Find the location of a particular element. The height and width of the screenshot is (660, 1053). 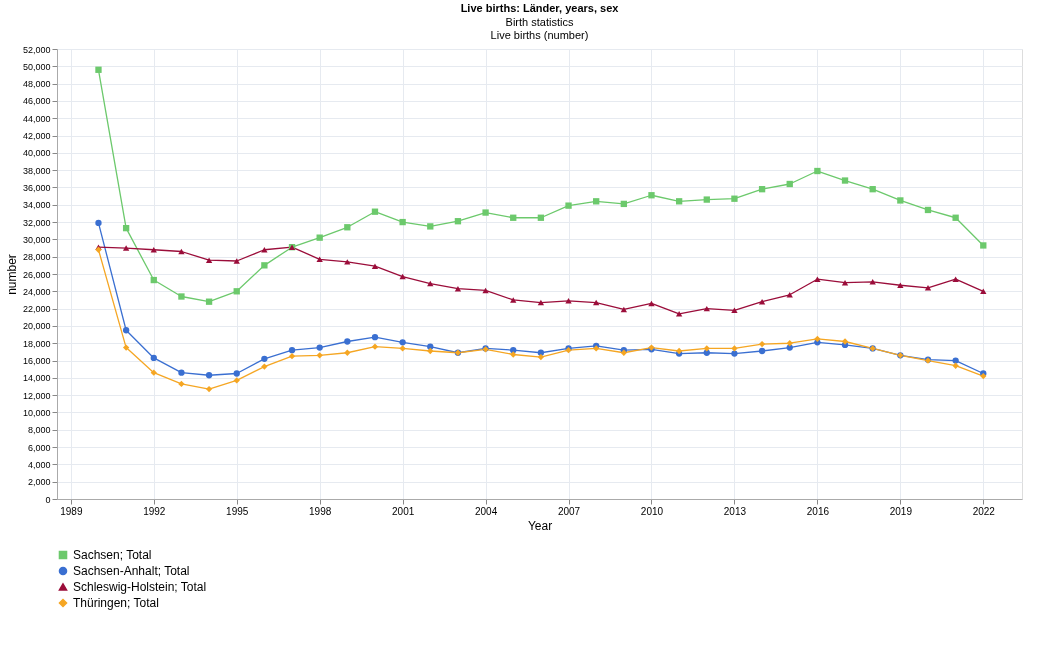

legend-label: Thüringen; Total is located at coordinates (116, 603).